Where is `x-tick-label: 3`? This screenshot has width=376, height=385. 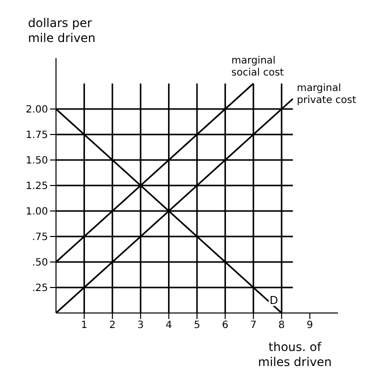
x-tick-label: 3 is located at coordinates (140, 326).